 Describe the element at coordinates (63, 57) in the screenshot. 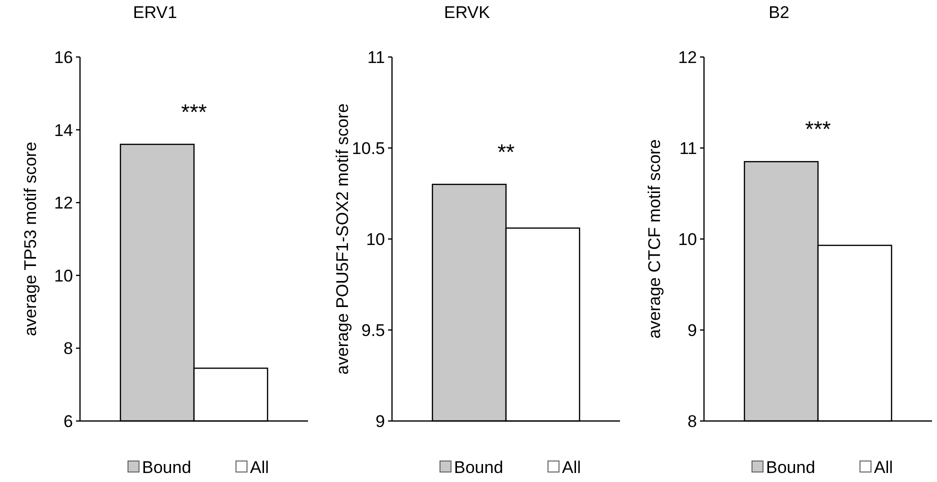

I see `y-tick-label: 16` at that location.